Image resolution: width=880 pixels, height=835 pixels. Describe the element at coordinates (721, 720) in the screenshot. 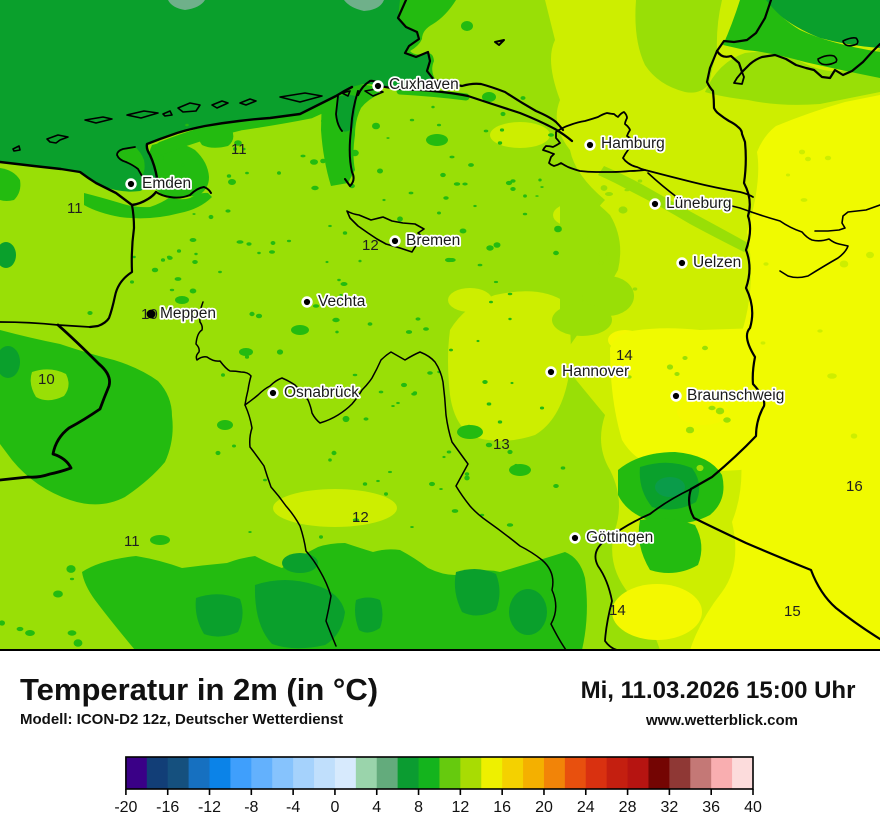

I see `svg-text: www.wetterblick.com` at that location.